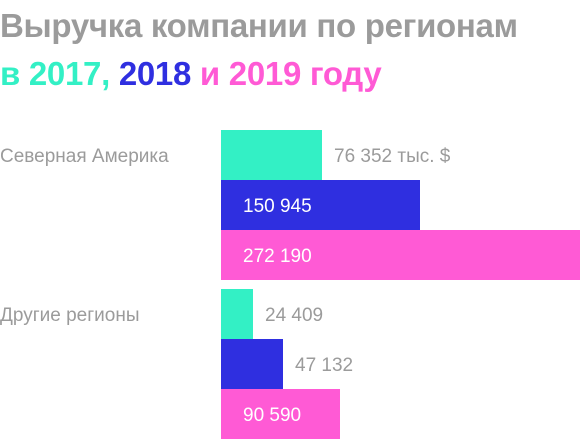 This screenshot has height=440, width=580. Describe the element at coordinates (320, 205) in the screenshot. I see `bar-2018-north-america` at that location.